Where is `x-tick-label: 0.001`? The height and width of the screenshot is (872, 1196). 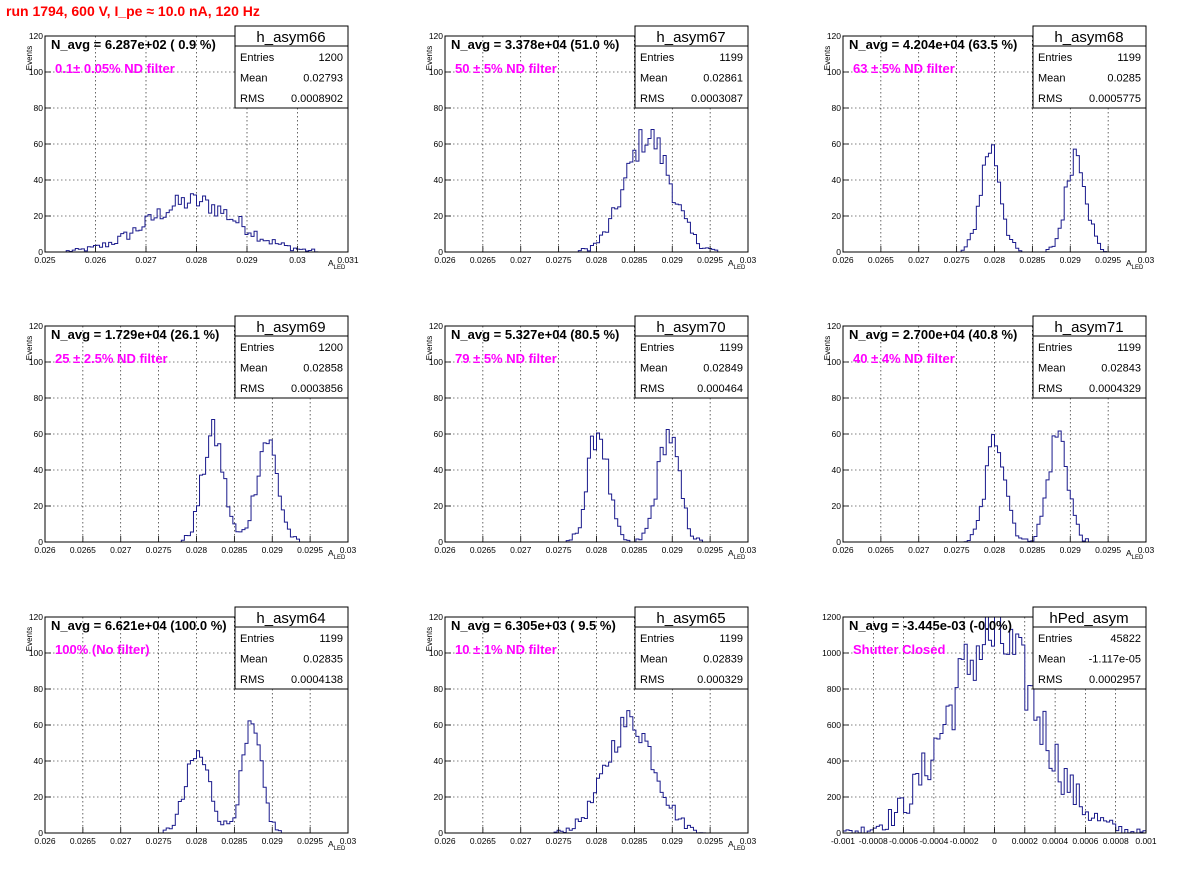 x-tick-label: 0.001 is located at coordinates (1146, 841).